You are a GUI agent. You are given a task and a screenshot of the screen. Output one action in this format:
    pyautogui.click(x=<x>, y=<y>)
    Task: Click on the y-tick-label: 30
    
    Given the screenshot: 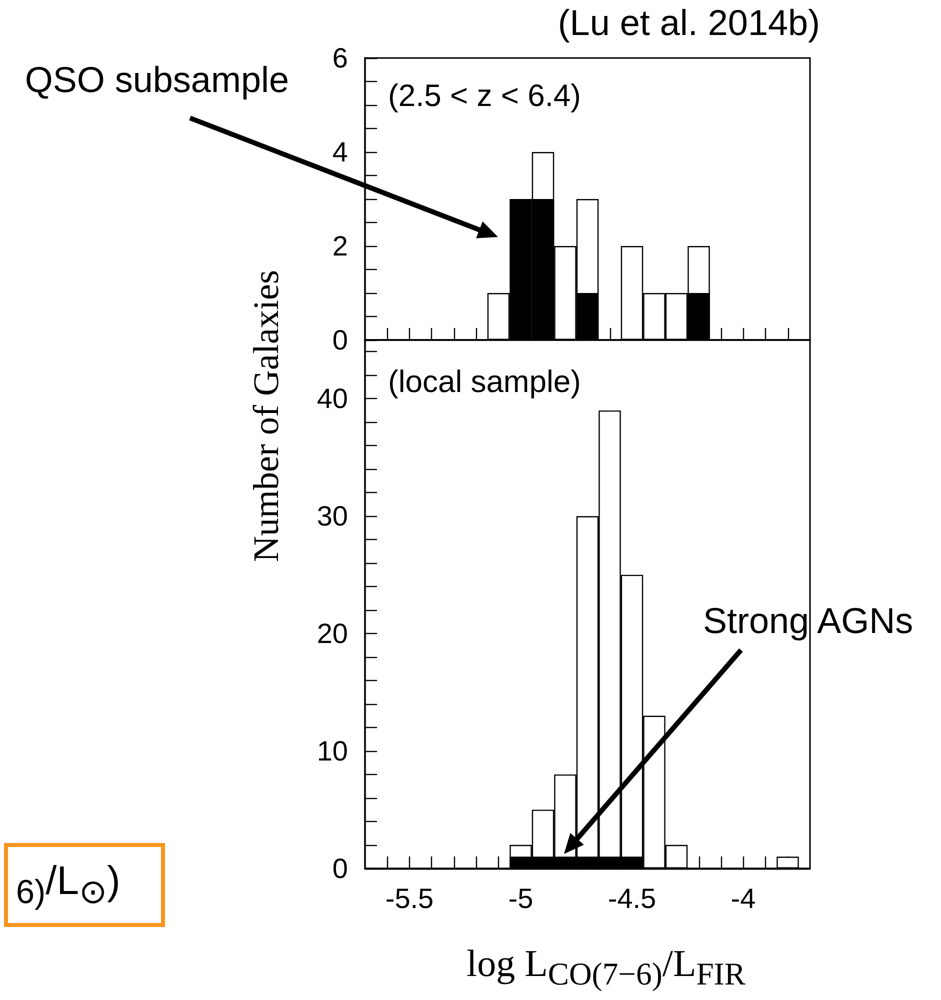 What is the action you would take?
    pyautogui.click(x=332, y=516)
    